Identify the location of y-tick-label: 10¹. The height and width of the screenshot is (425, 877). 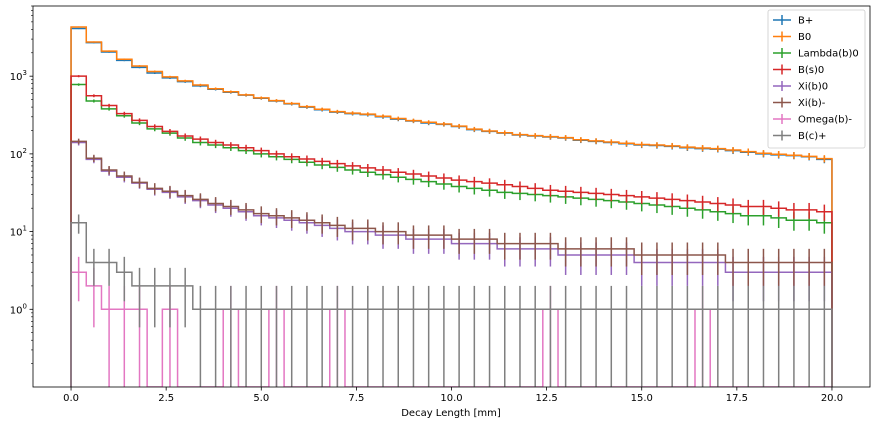
(18, 232).